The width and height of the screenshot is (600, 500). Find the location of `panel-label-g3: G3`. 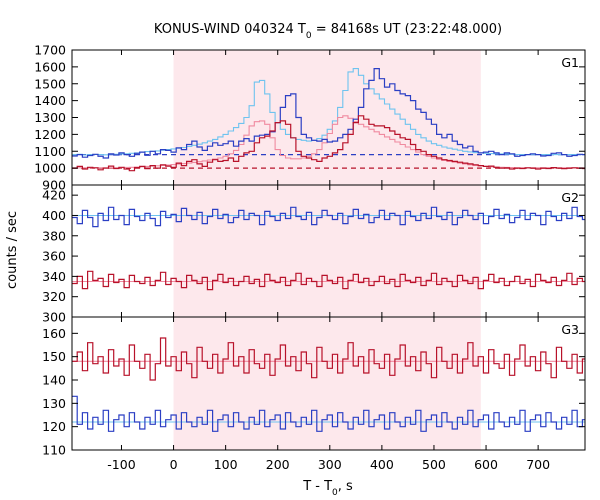

panel-label-g3: G3 is located at coordinates (570, 329).